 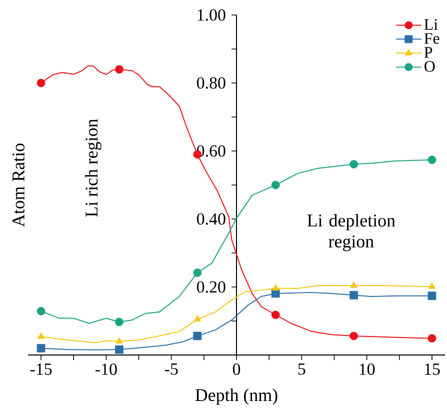 I want to click on y-tick-label: 0.40, so click(x=211, y=219).